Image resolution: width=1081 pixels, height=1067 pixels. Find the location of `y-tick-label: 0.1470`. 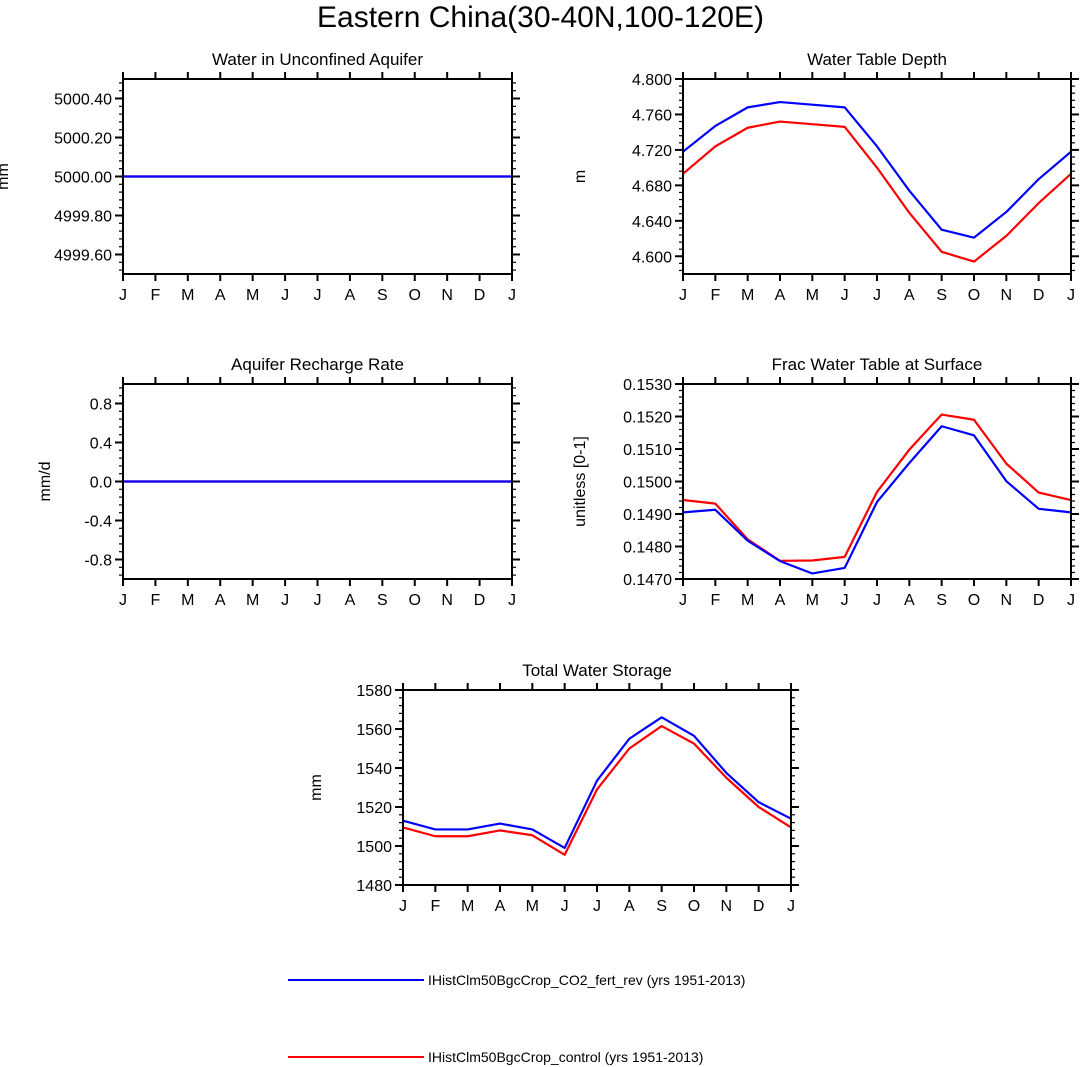

y-tick-label: 0.1470 is located at coordinates (647, 580).